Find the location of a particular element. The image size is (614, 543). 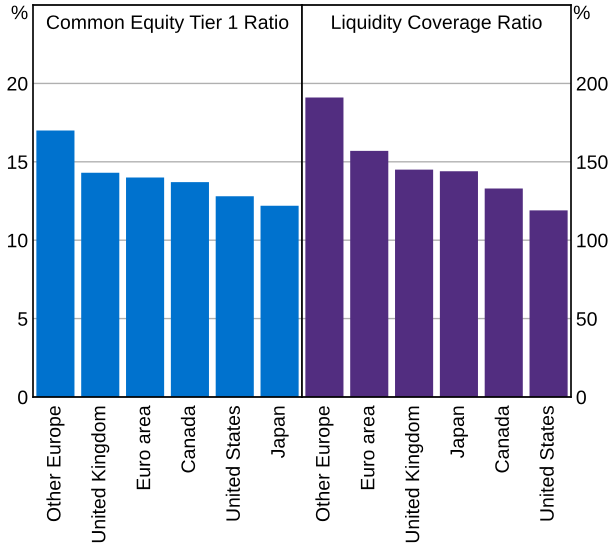

y-tick-label: 5 is located at coordinates (23, 319).